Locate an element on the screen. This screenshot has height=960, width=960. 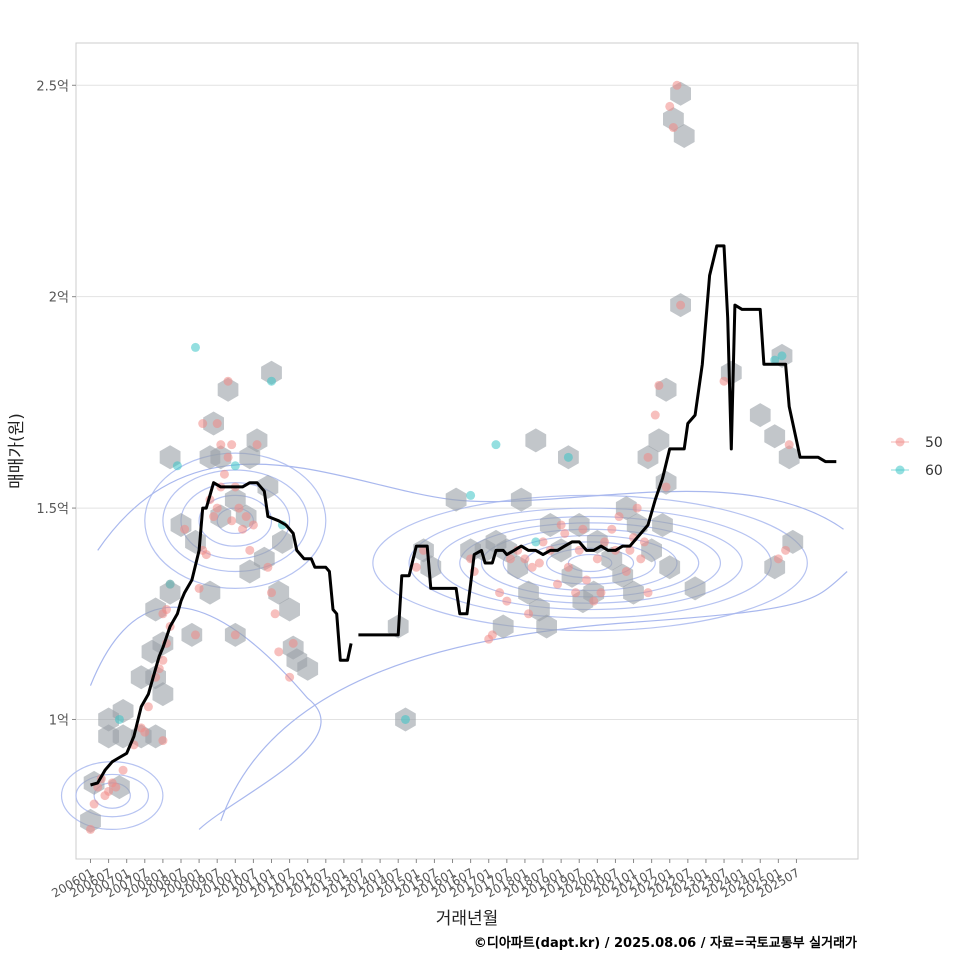
density-contour is located at coordinates (112, 795).